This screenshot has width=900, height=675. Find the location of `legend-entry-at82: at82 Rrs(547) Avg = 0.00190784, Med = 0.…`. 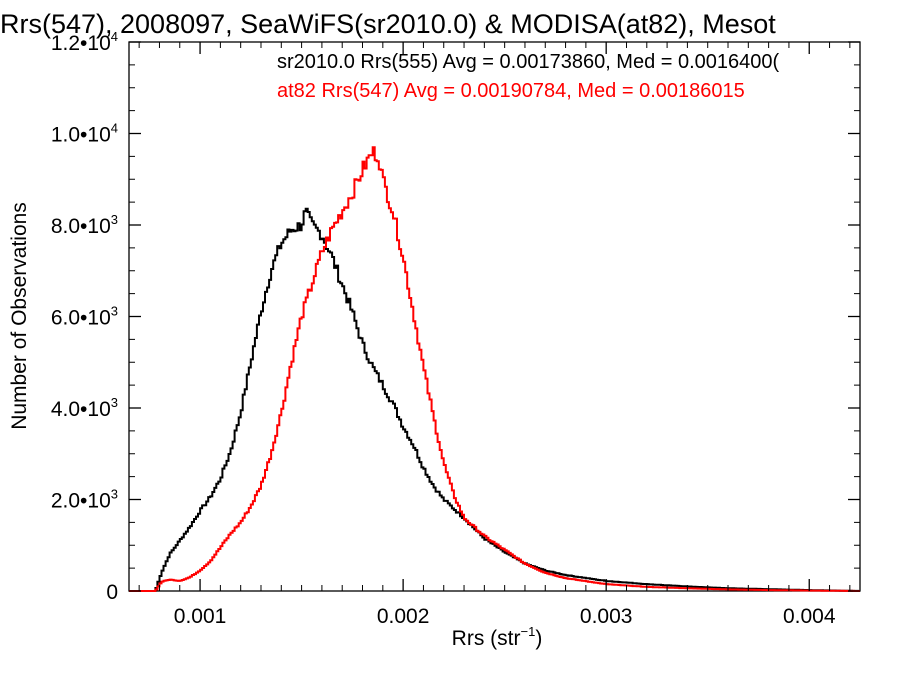

legend-entry-at82: at82 Rrs(547) Avg = 0.00190784, Med = 0.… is located at coordinates (511, 91).